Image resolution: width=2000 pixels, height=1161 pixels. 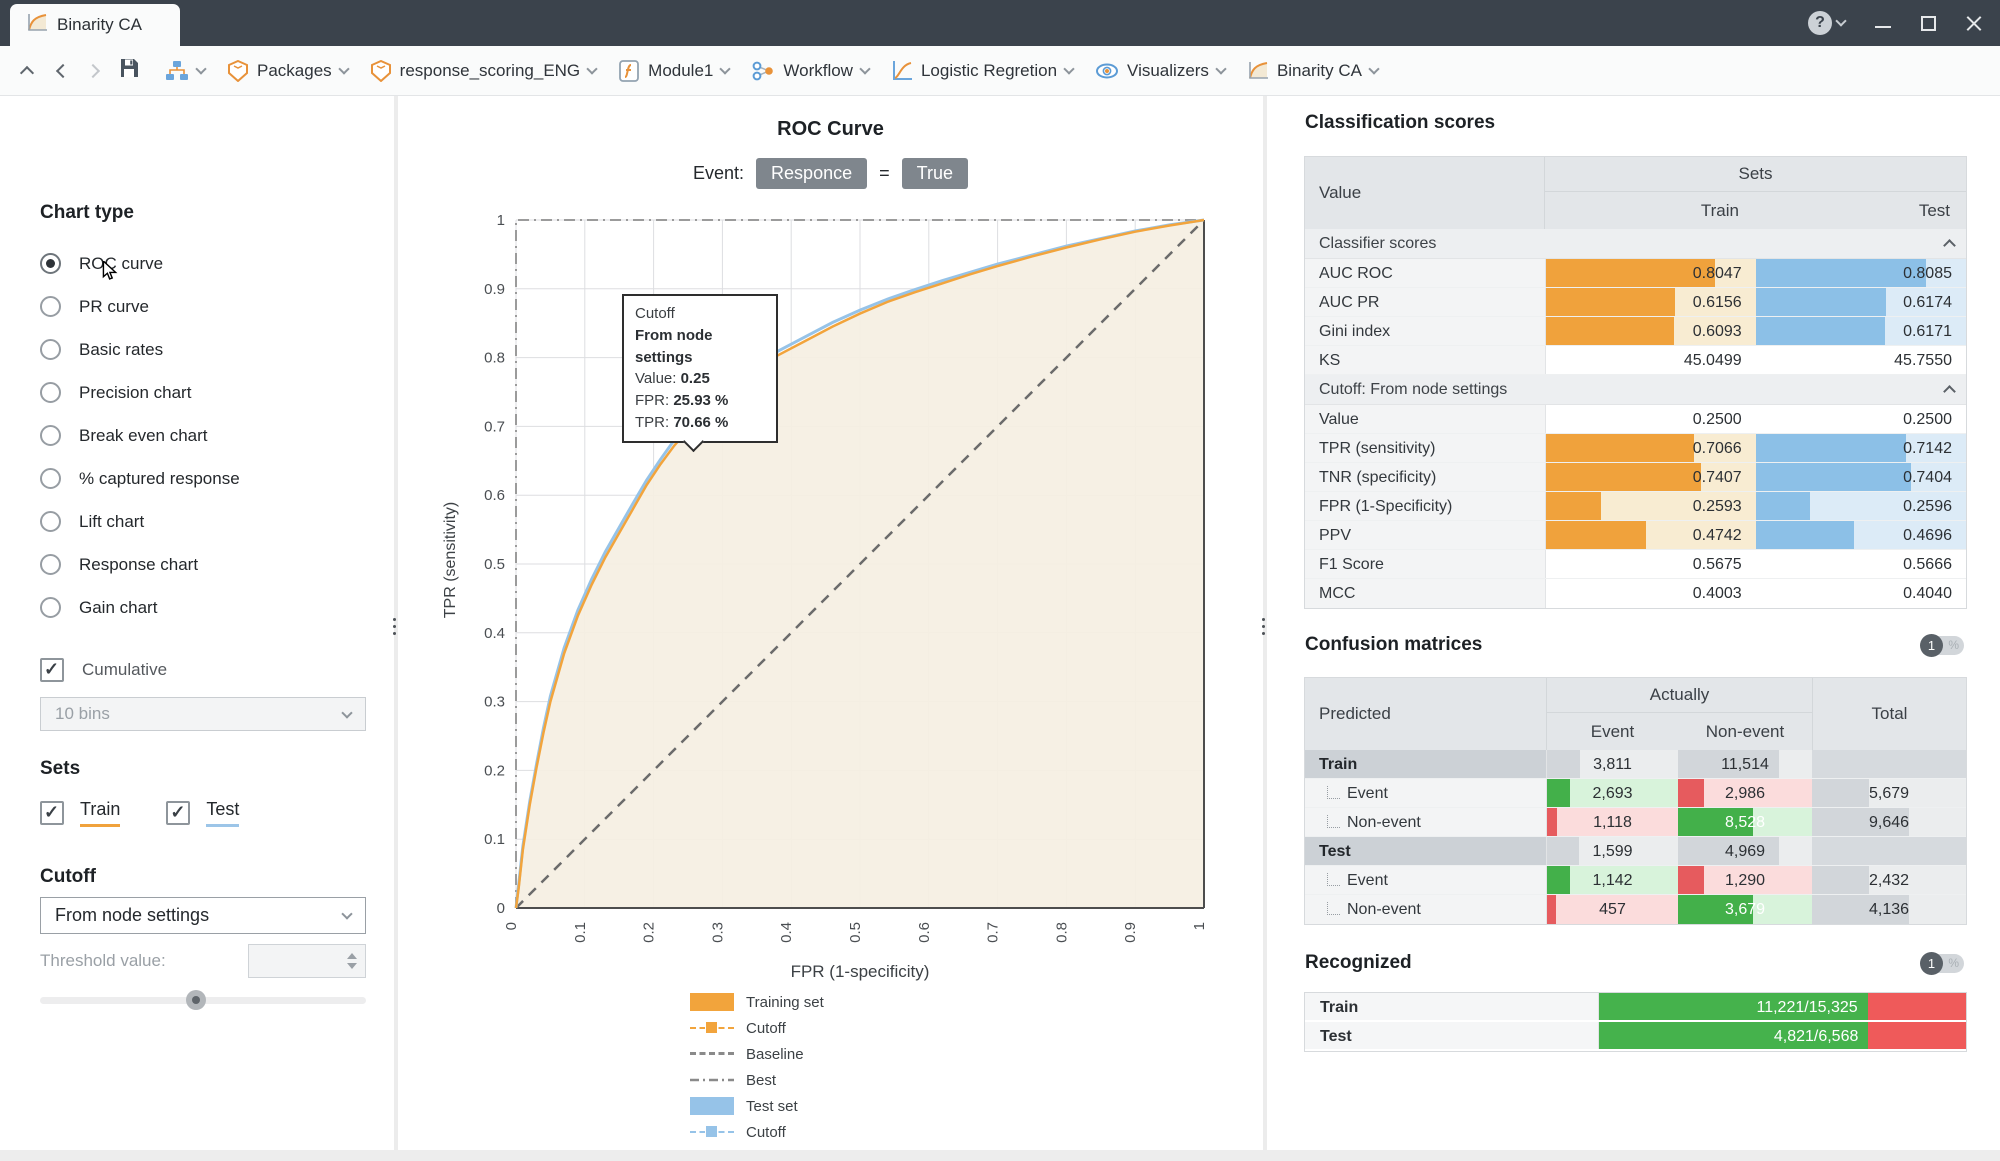 I want to click on event-value-badge: True, so click(x=934, y=173).